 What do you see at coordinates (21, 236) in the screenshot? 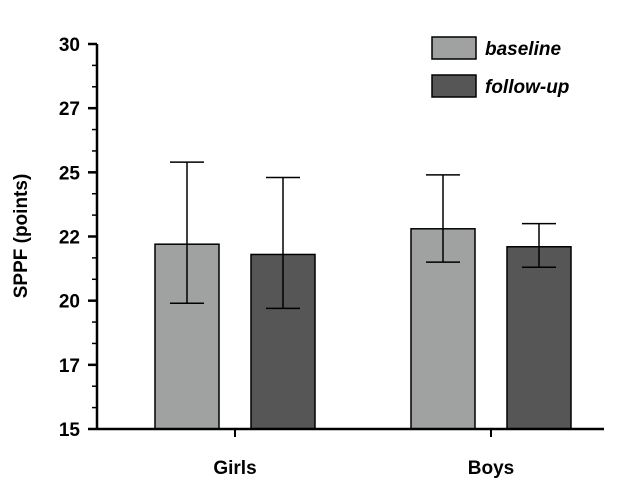
I see `y-axis-title: SPPF (points)` at bounding box center [21, 236].